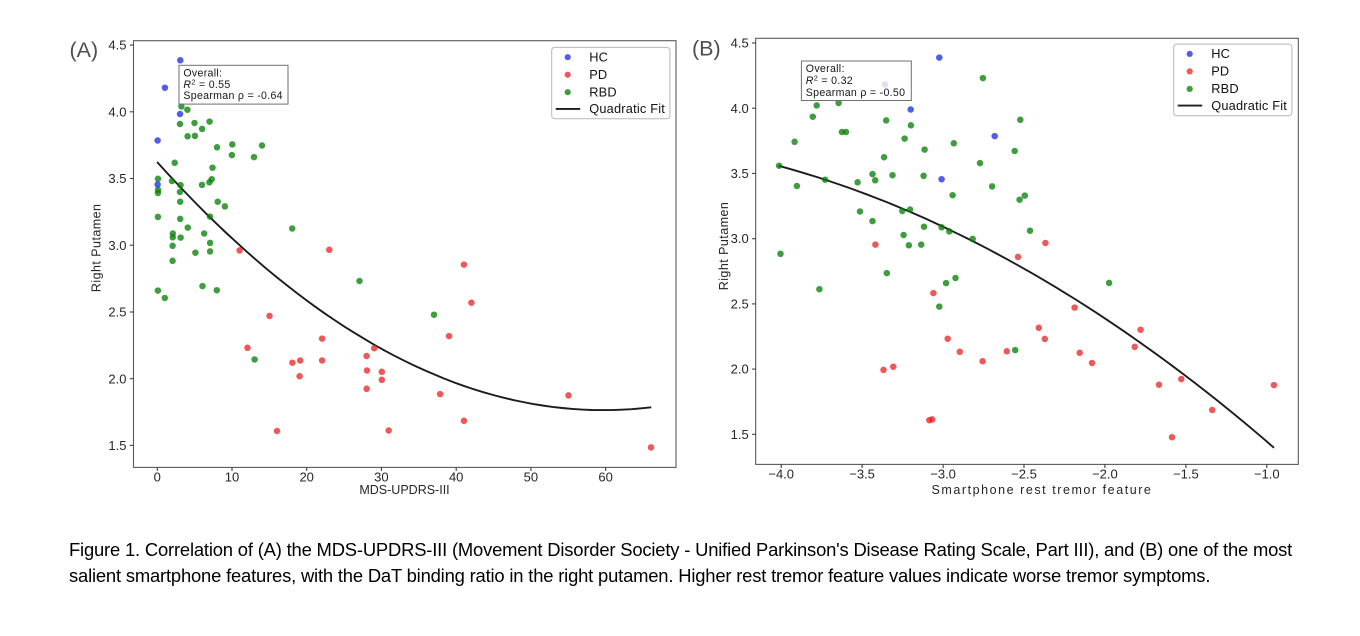  I want to click on svg-text: R2 = 0.55, so click(206, 83).